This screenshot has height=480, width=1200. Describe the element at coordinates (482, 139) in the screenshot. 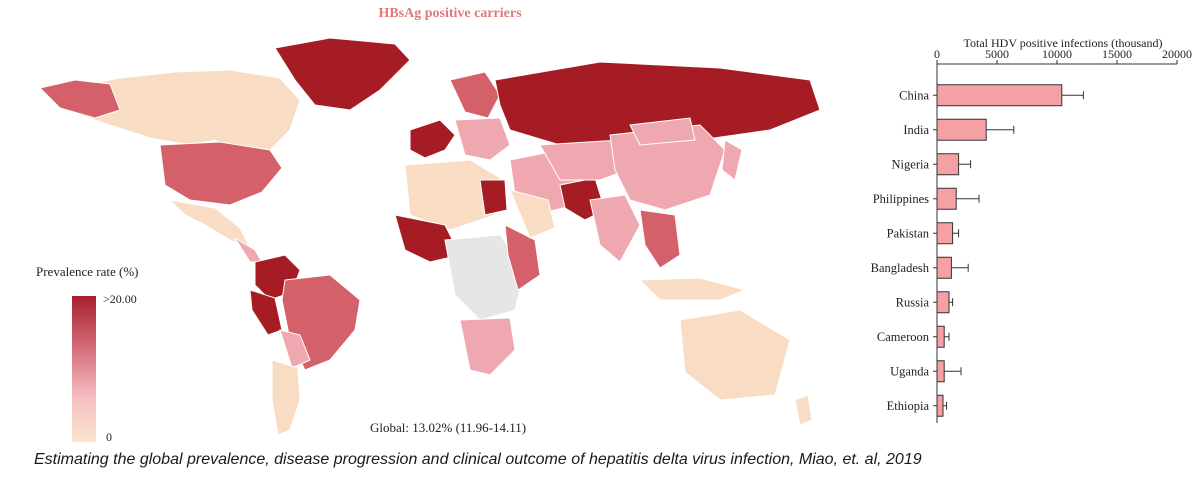

I see `country-eastern-europe` at that location.